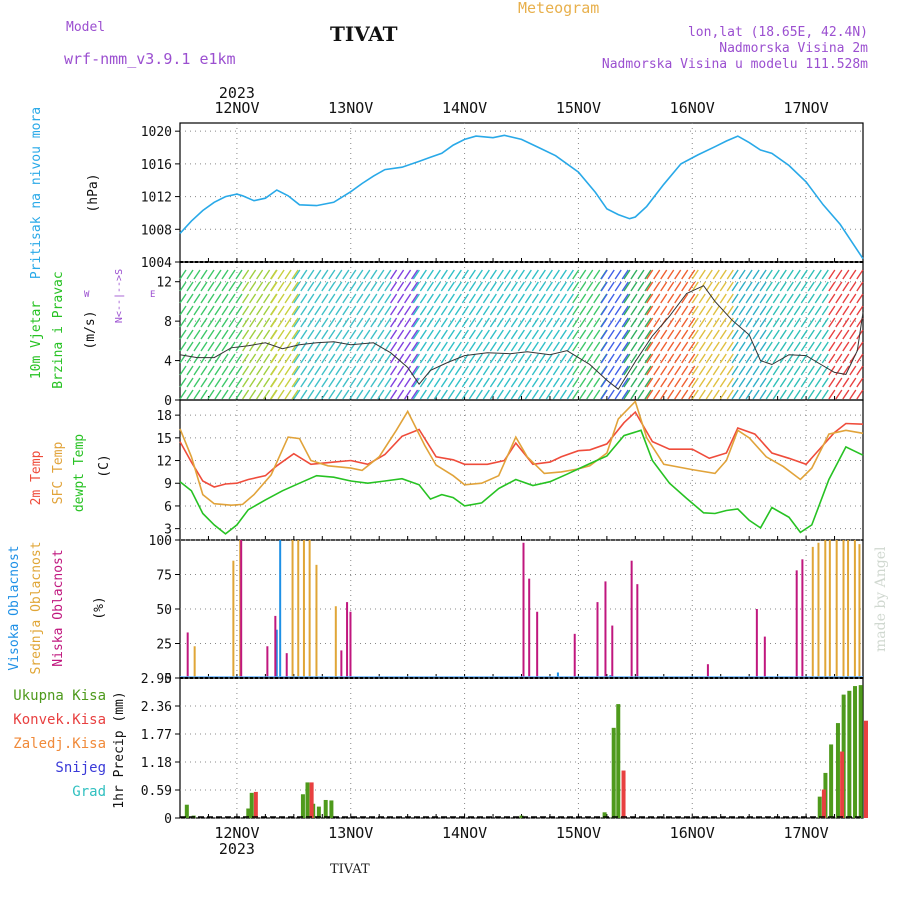  What do you see at coordinates (712, 334) in the screenshot?
I see `wind-barb-band` at bounding box center [712, 334].